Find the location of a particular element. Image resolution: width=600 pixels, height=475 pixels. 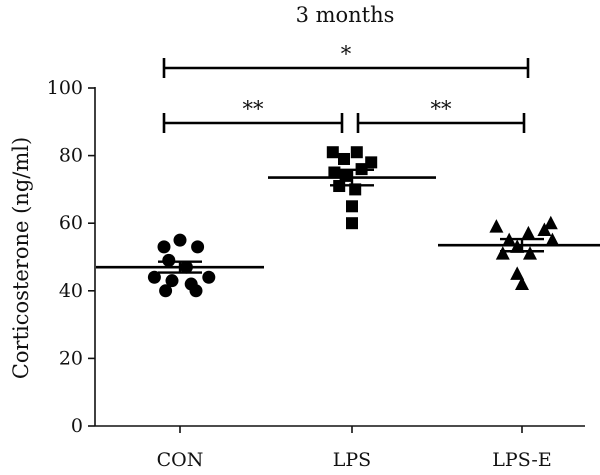

y-tick-label: 20 is located at coordinates (71, 358).